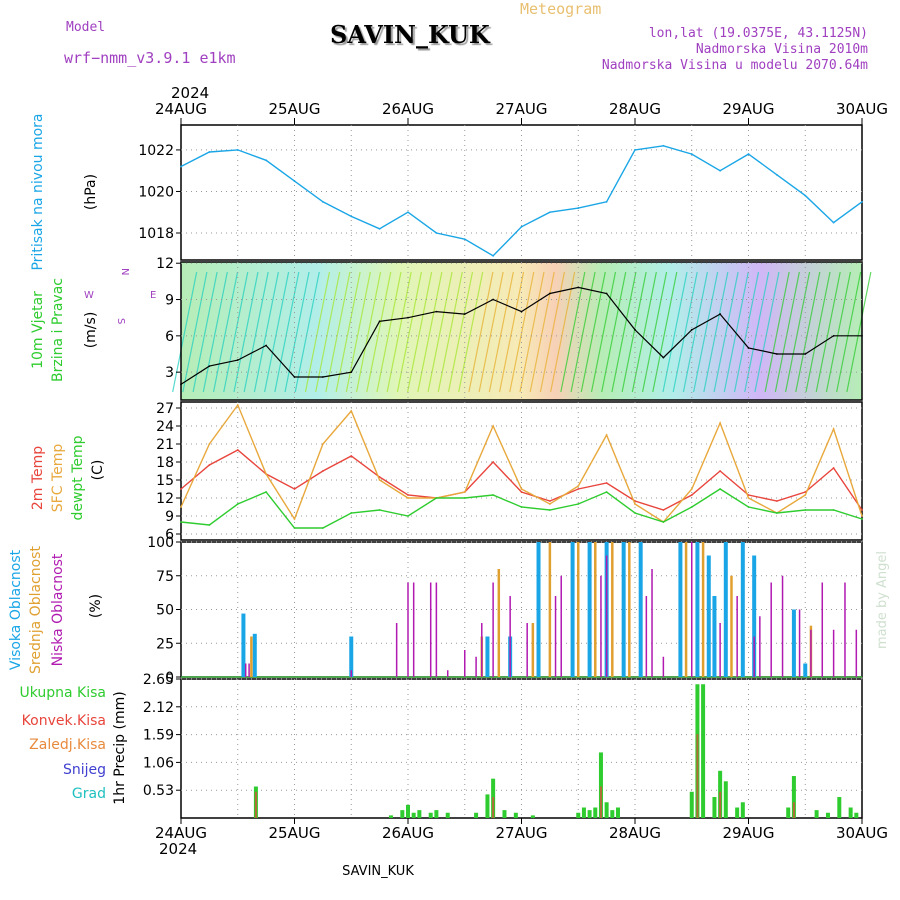  Describe the element at coordinates (158, 791) in the screenshot. I see `precip-ytick-label: 0.53` at that location.